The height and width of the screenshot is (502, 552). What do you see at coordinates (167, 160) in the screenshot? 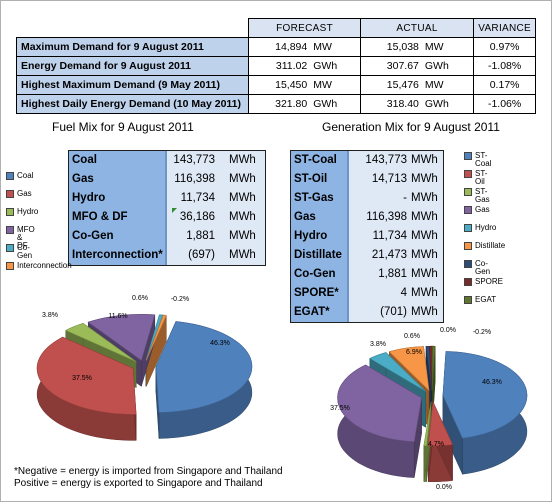
I see `mix-row: Coal 143,773 MWh` at bounding box center [167, 160].